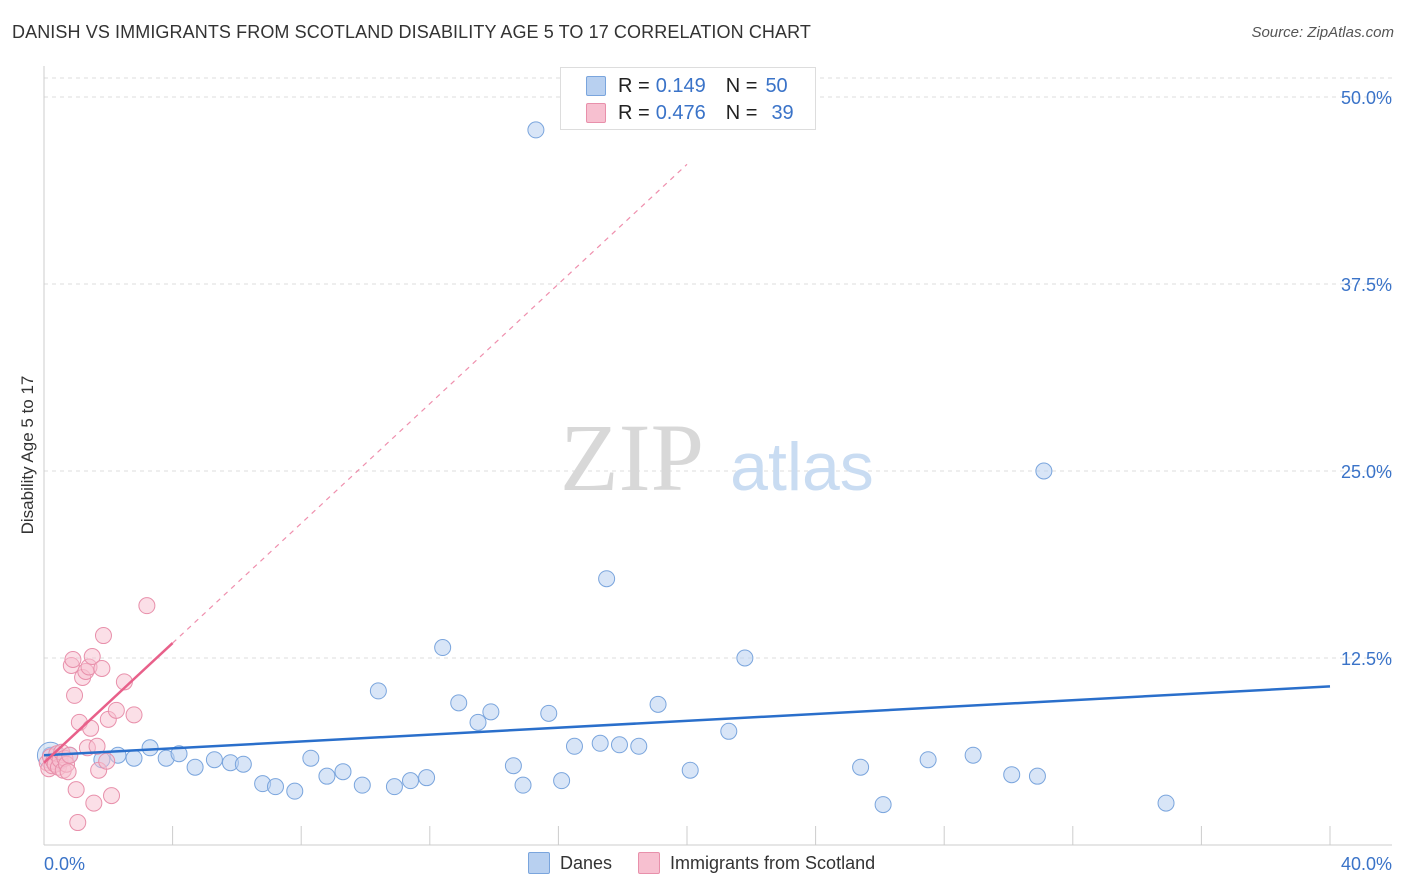  I want to click on watermark-atlas: atlas, so click(802, 467).